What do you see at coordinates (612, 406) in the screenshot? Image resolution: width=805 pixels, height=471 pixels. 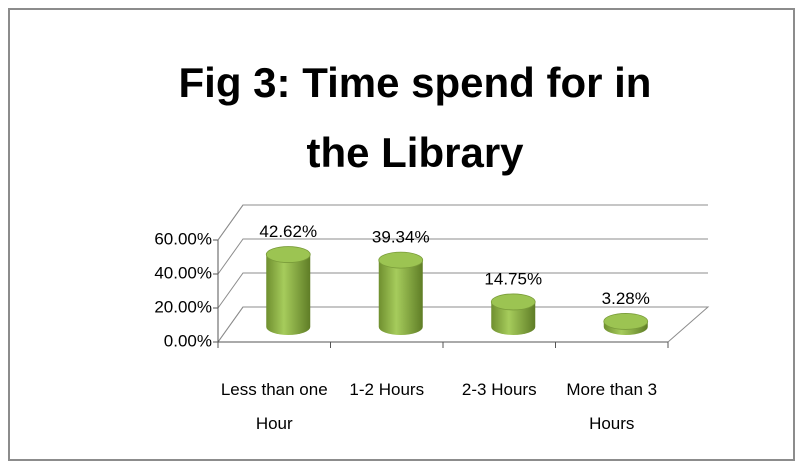 I see `x-tick-label: More than 3 Hours` at bounding box center [612, 406].